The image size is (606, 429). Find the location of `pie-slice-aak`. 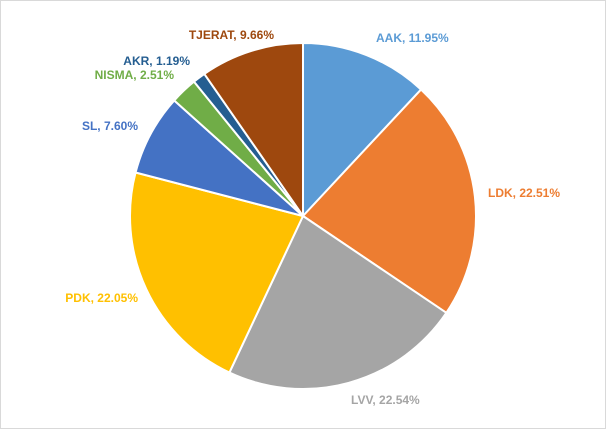

pie-slice-aak is located at coordinates (362, 129).